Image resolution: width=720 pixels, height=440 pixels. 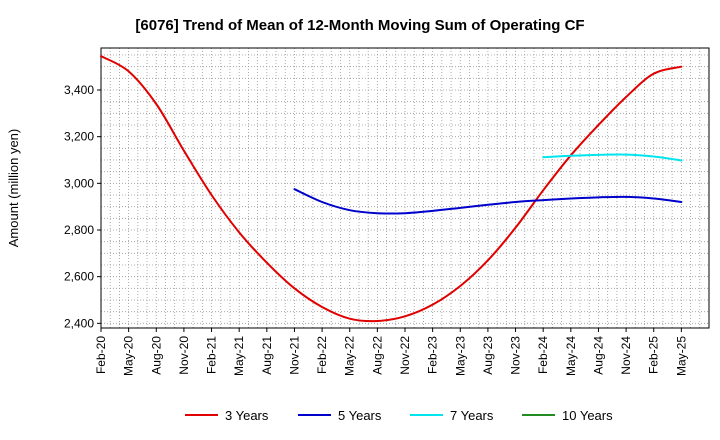 What do you see at coordinates (433, 355) in the screenshot?
I see `x-tick-label: Feb-23` at bounding box center [433, 355].